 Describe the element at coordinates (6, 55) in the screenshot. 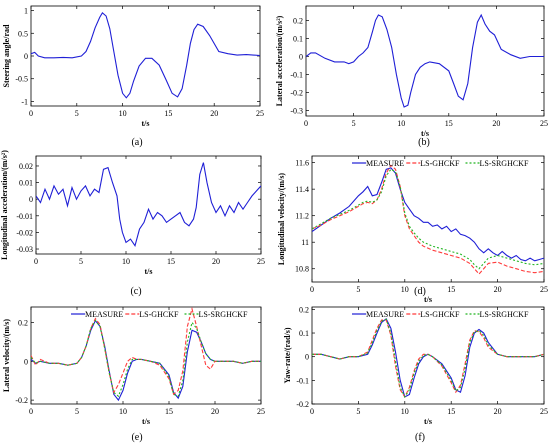

I see `y-axis-label: Steering angle/rad` at that location.